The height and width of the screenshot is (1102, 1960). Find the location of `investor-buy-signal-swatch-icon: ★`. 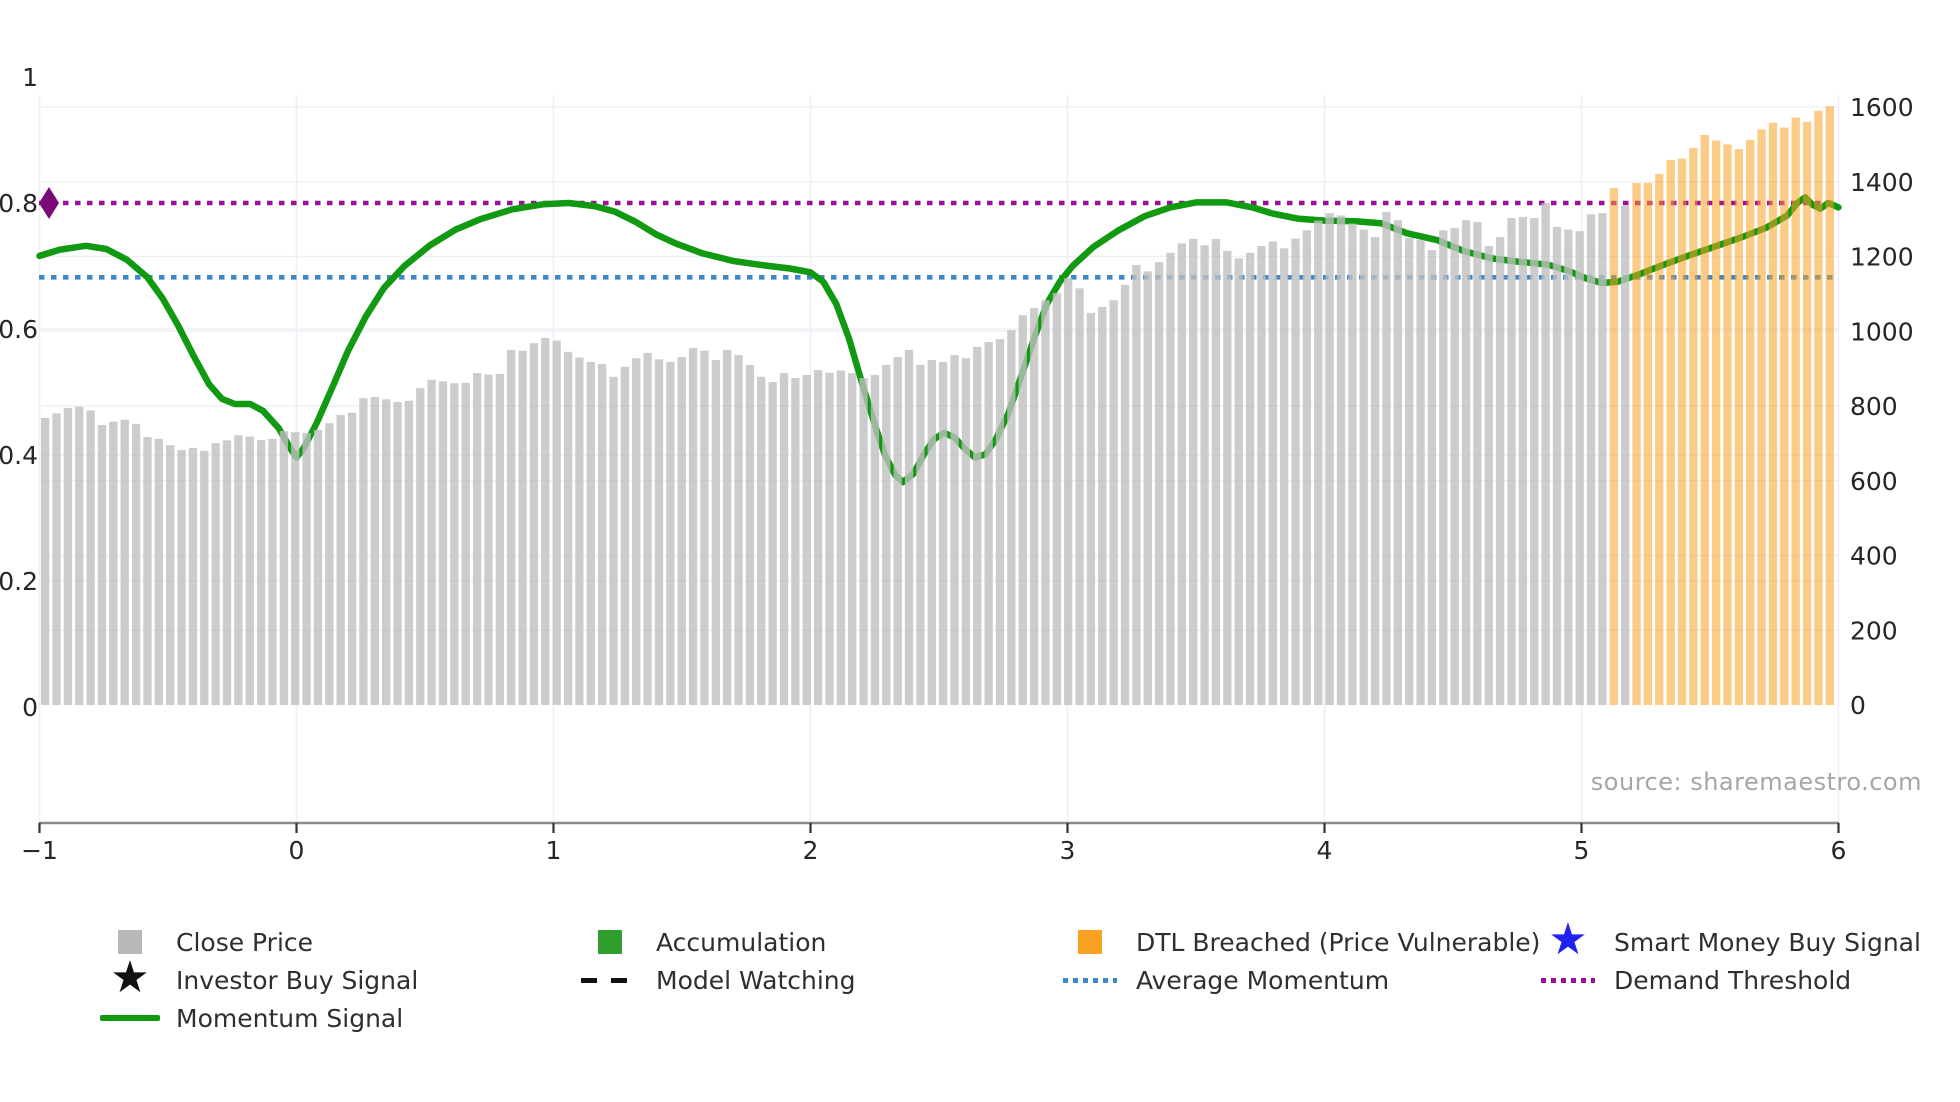

investor-buy-signal-swatch-icon: ★ is located at coordinates (130, 977).